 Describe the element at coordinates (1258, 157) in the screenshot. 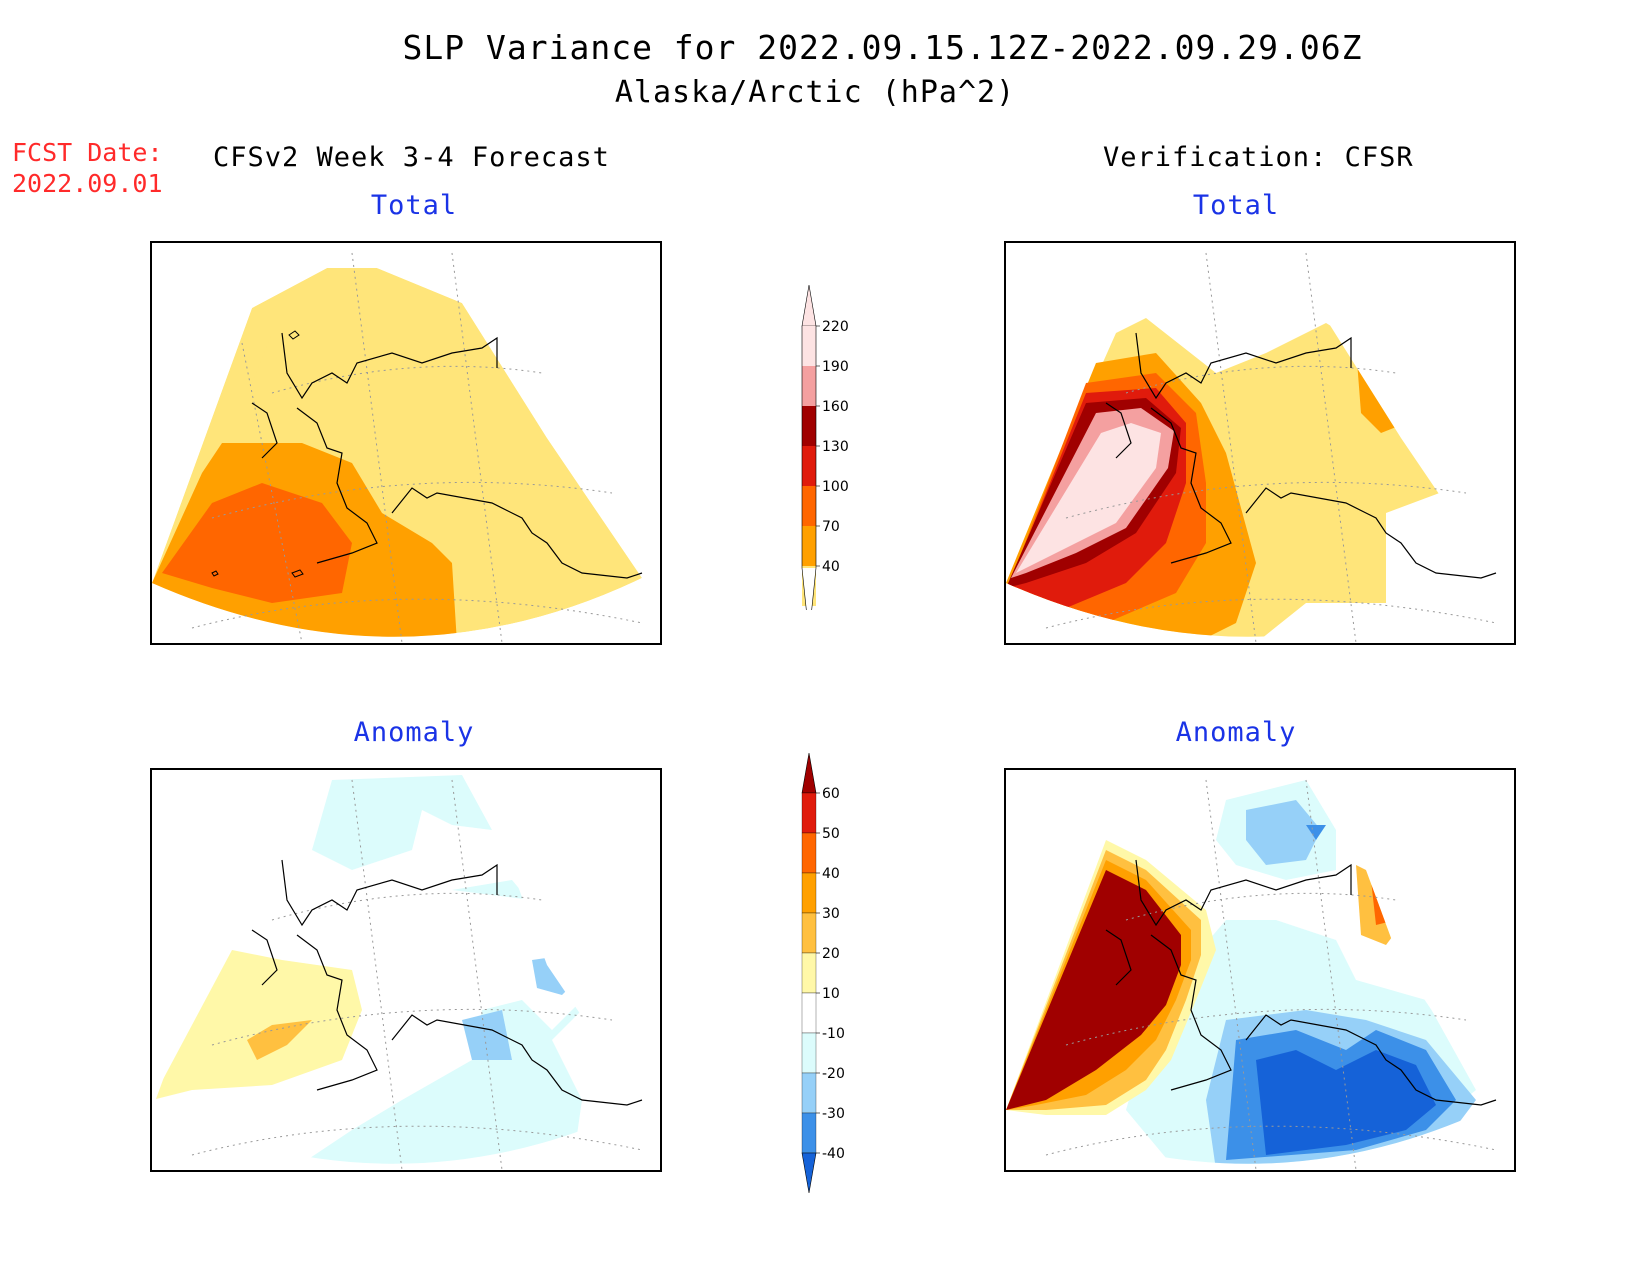

I see `verification-heading: Verification: CFSR` at that location.